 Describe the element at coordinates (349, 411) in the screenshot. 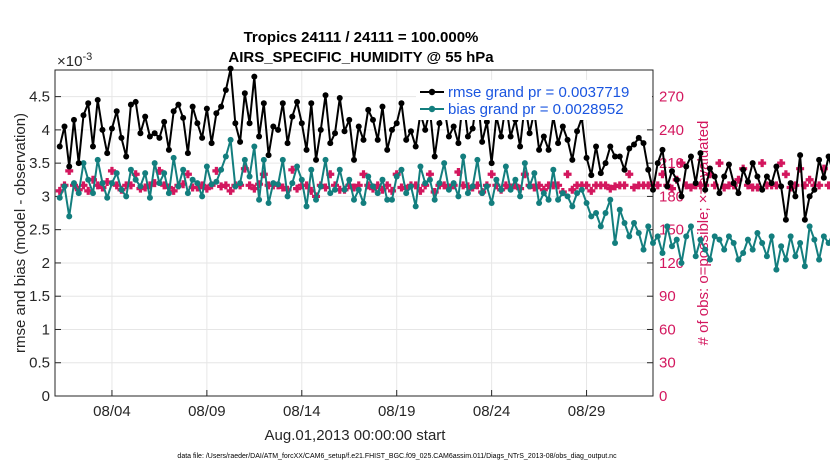

I see `x-tick-labels: 08/04 08/09 08/14 08/19 08/24 08/29` at that location.